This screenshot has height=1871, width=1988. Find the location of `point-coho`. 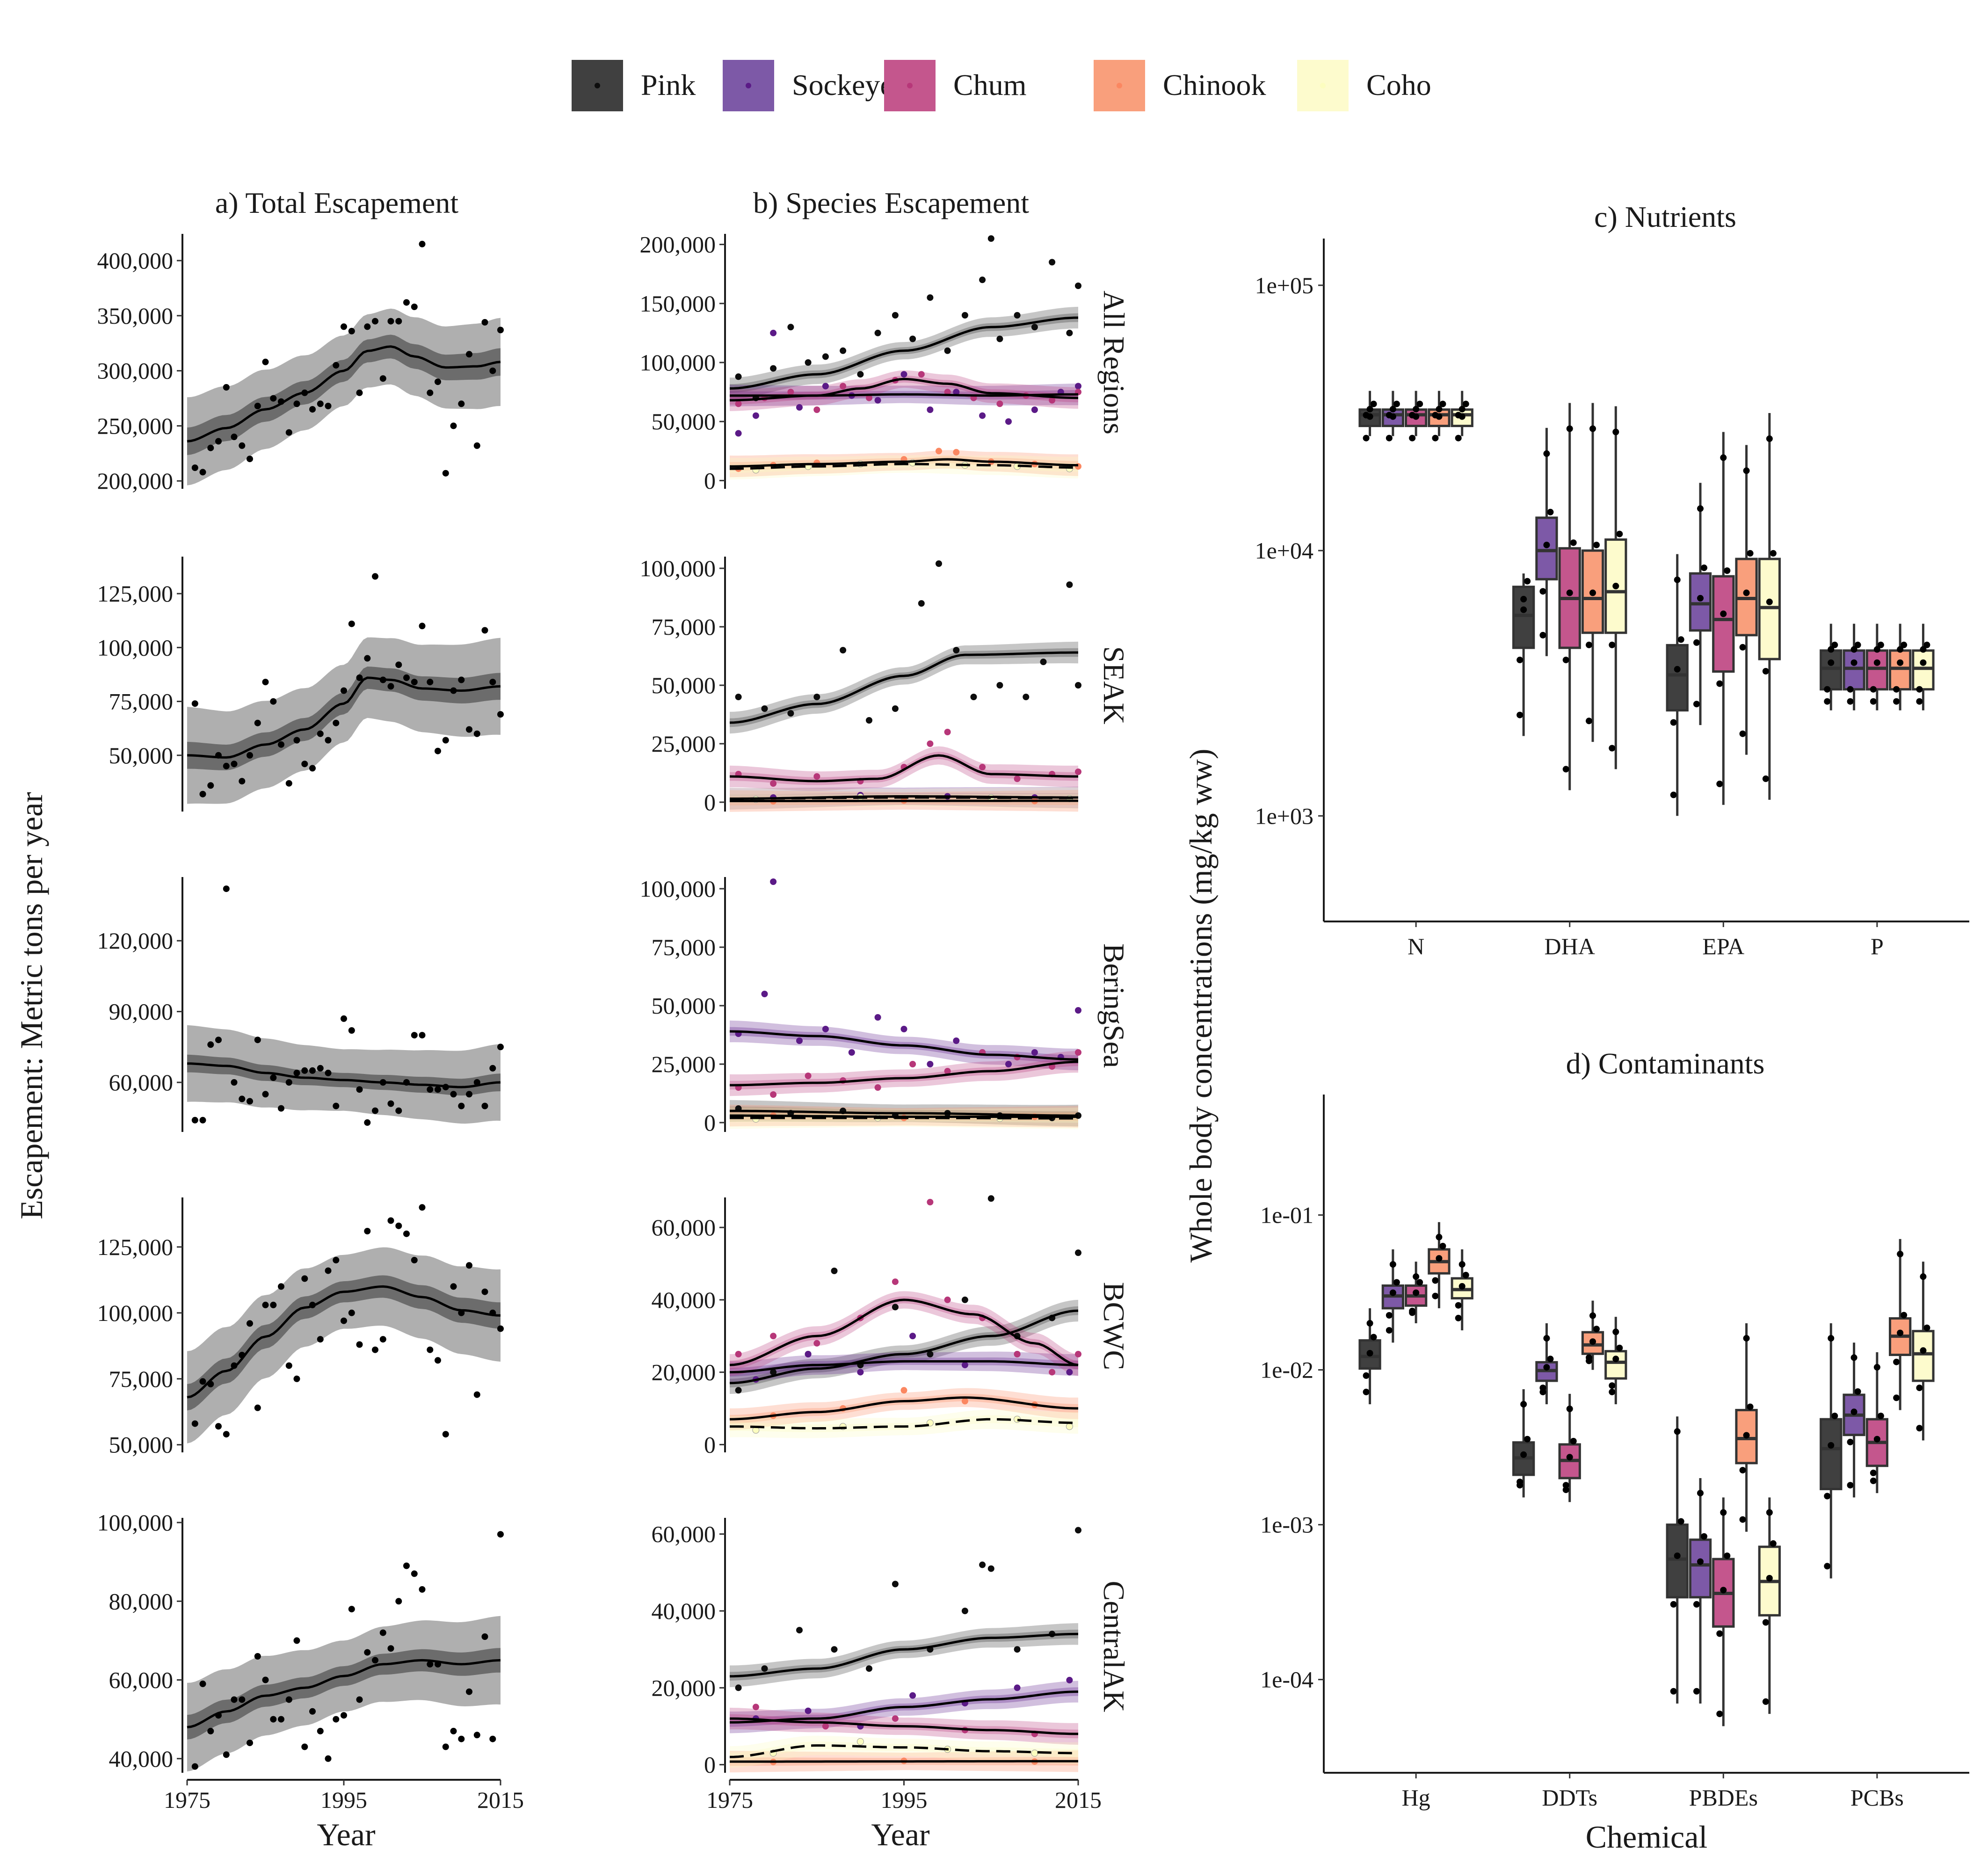

point-coho is located at coordinates (1034, 1753).